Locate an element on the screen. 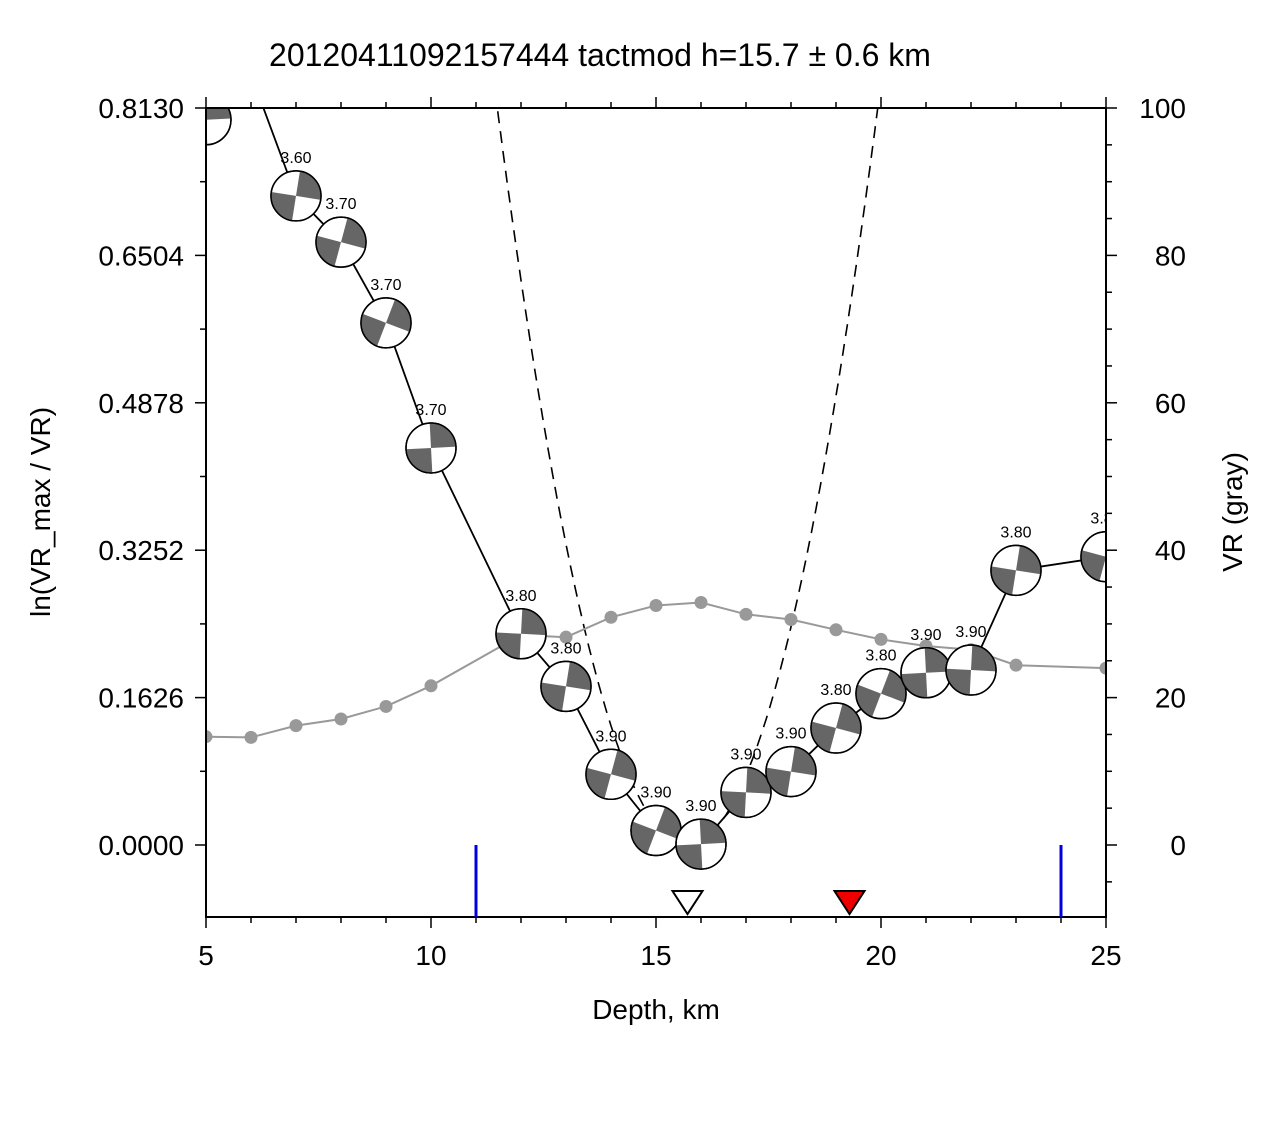 The image size is (1275, 1125). y-tick-label-right: 100 is located at coordinates (1162, 108).